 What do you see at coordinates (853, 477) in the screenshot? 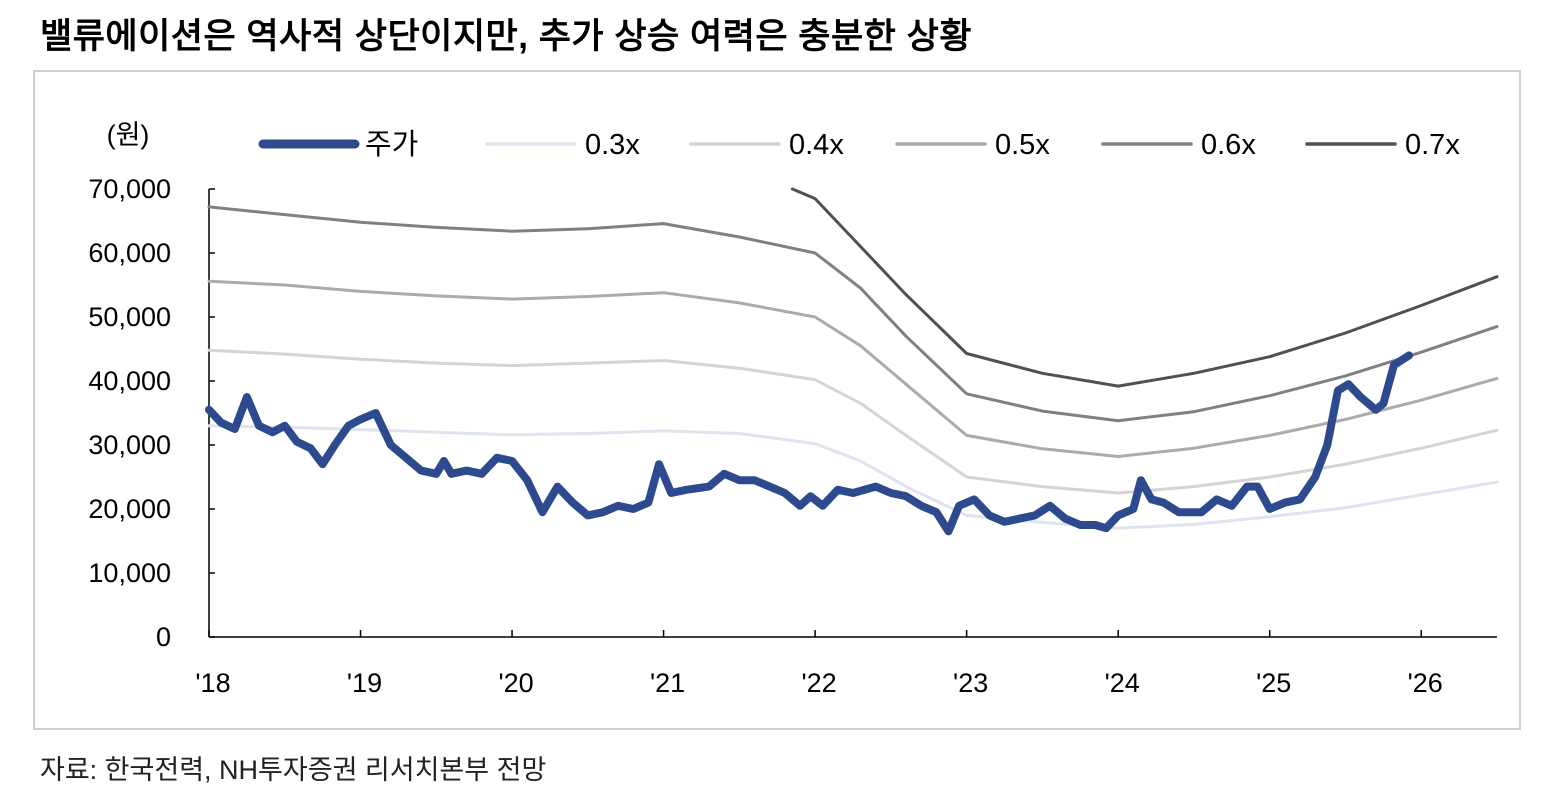
I see `series-line-0.3x` at bounding box center [853, 477].